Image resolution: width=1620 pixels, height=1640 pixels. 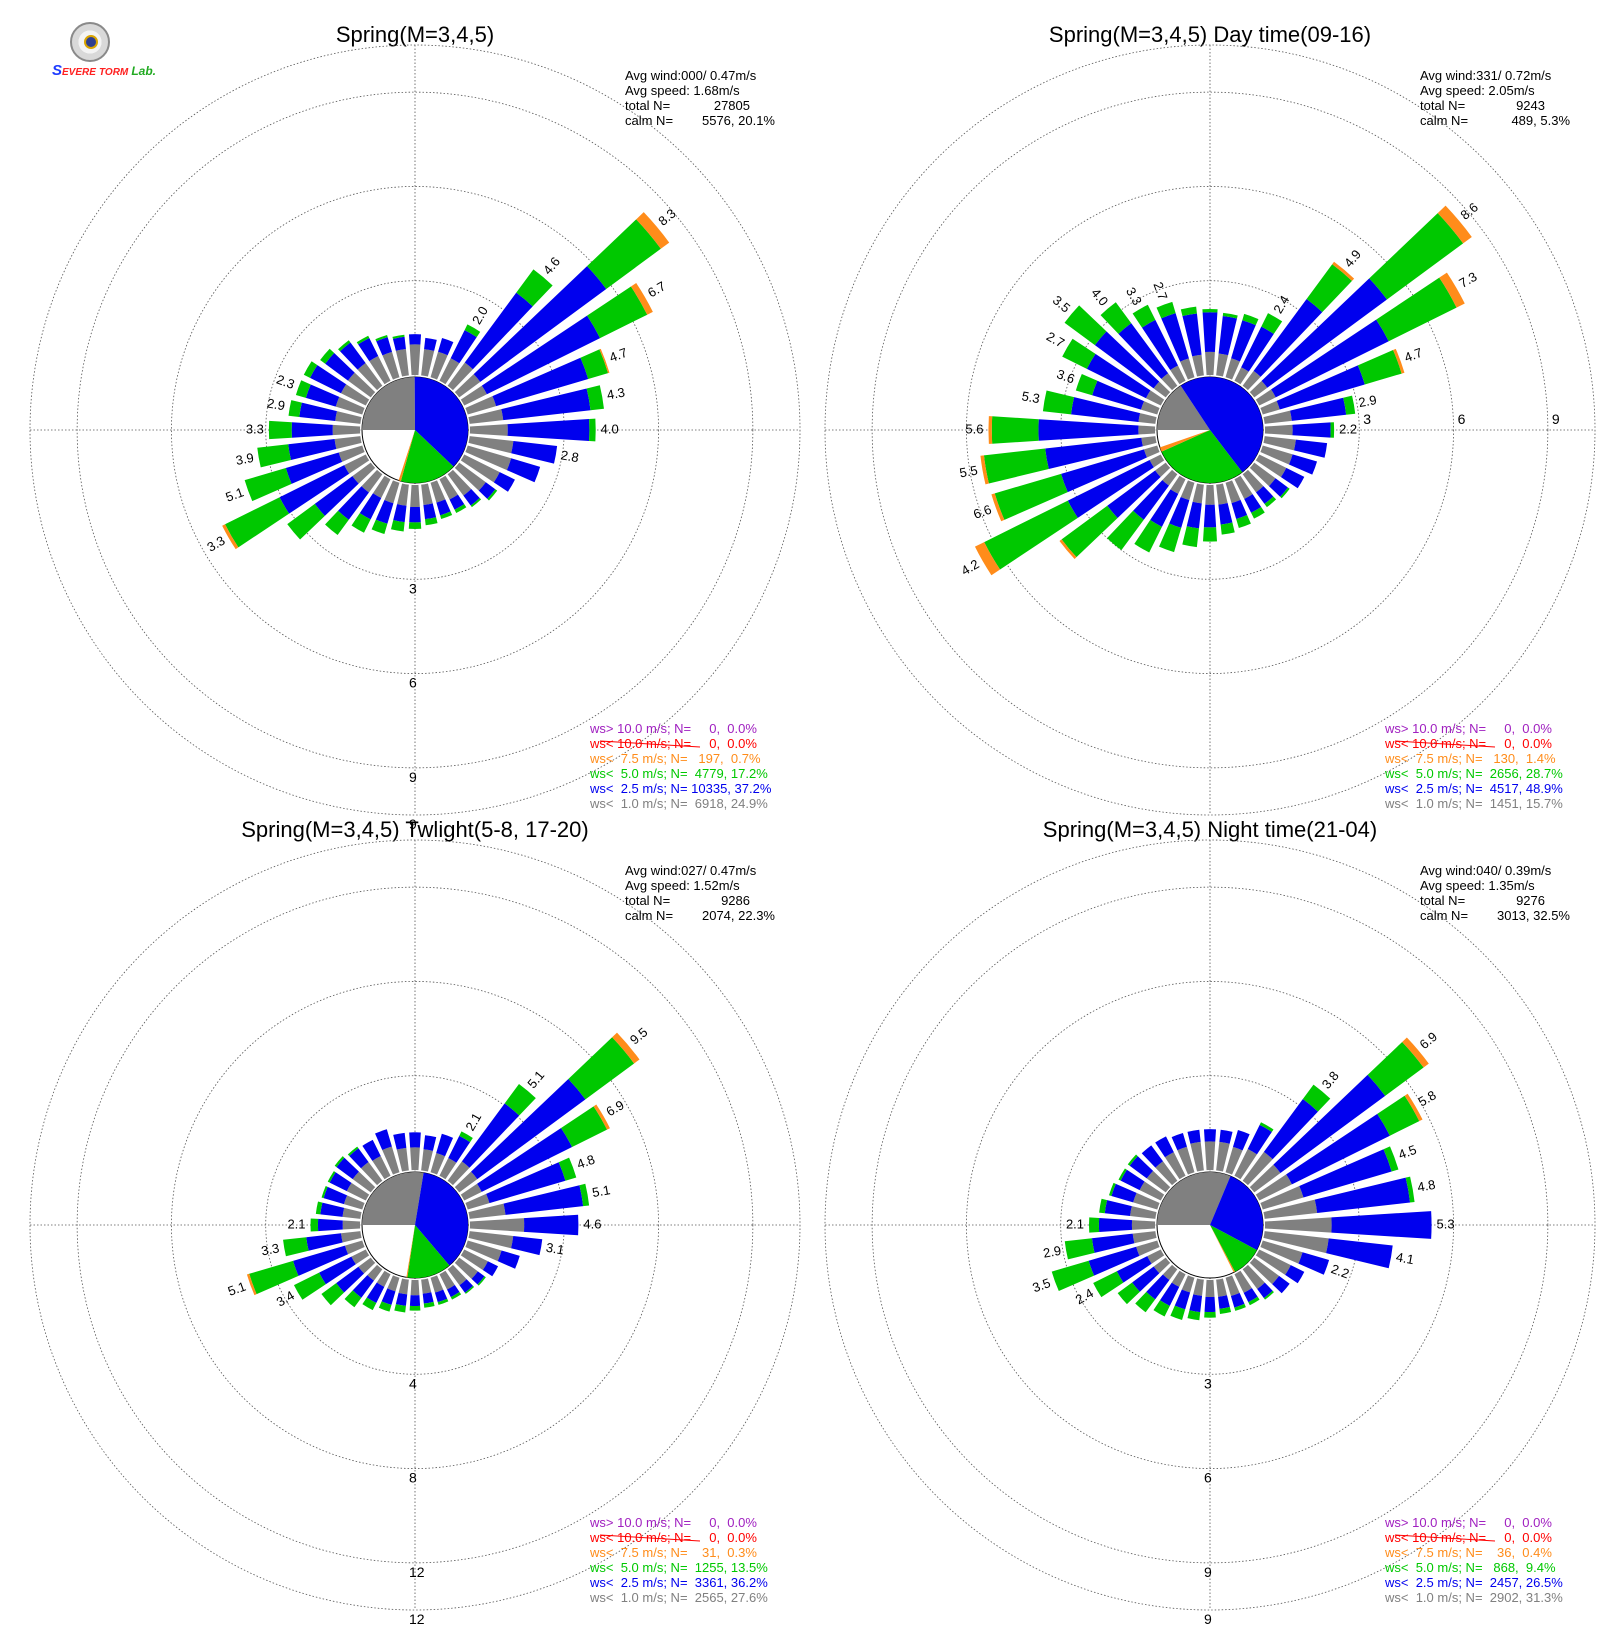 What do you see at coordinates (255, 428) in the screenshot?
I see `bar-value-label-270: 3.3` at bounding box center [255, 428].